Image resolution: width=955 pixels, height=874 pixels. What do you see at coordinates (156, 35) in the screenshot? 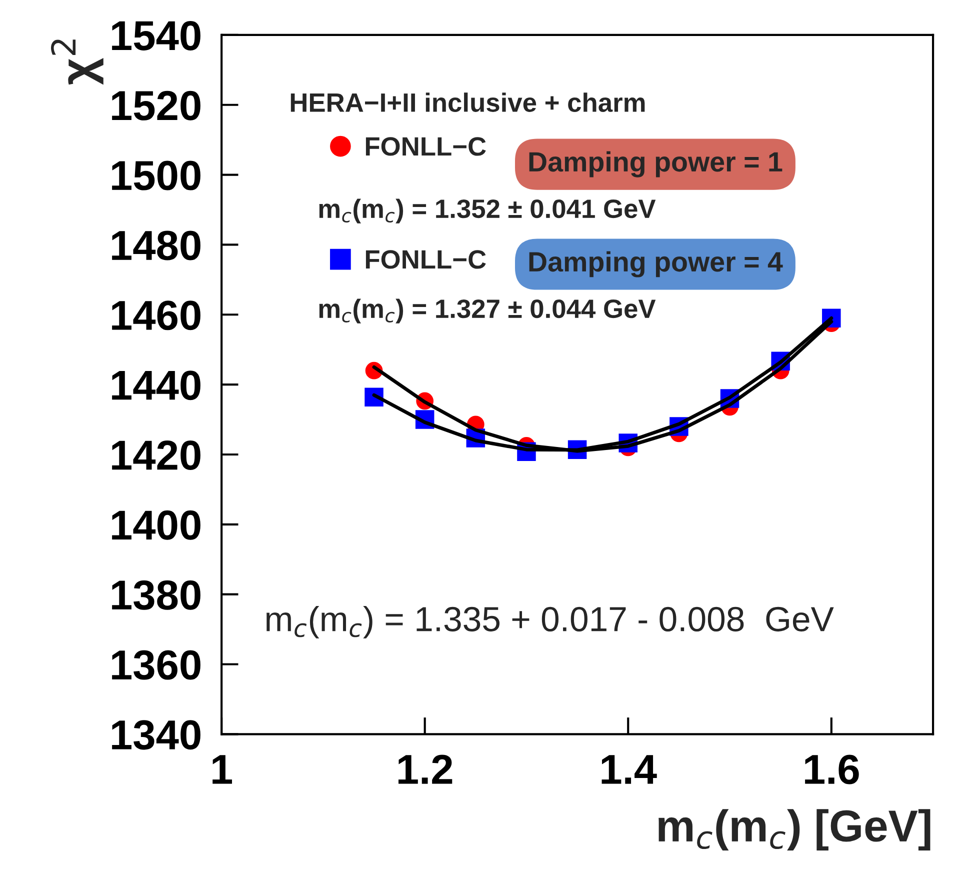
I see `y-tick-label: 1540` at bounding box center [156, 35].